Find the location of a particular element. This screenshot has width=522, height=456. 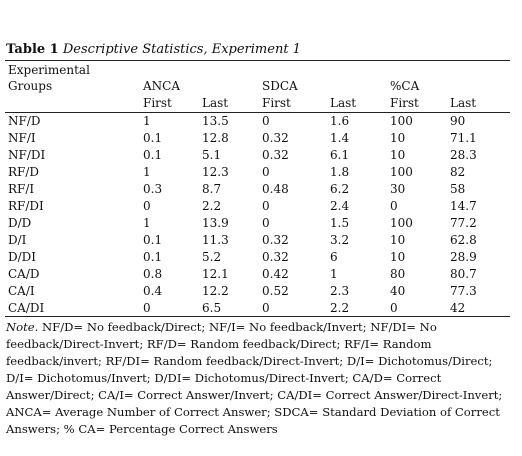

table-cell: 2.4 is located at coordinates (340, 206).